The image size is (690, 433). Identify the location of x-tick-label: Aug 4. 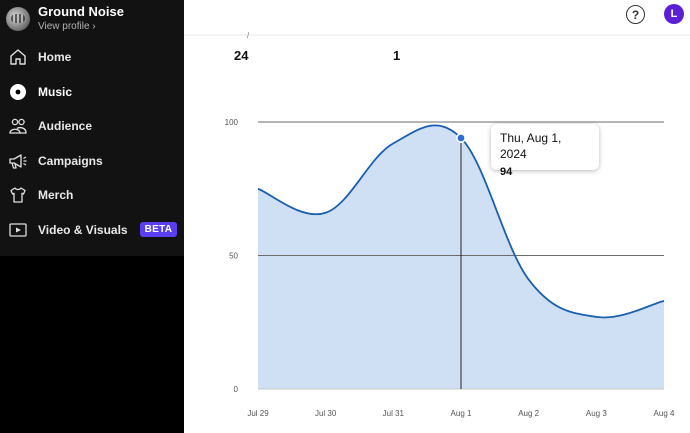
(664, 413).